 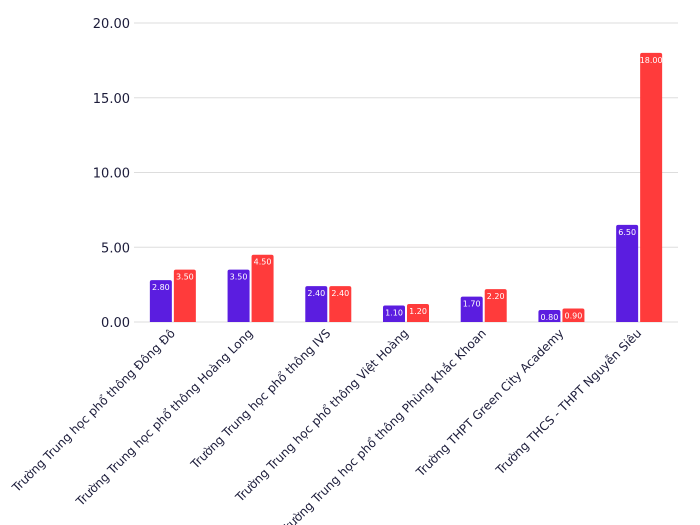 I want to click on bar-data-label: 2.80, so click(x=161, y=287).